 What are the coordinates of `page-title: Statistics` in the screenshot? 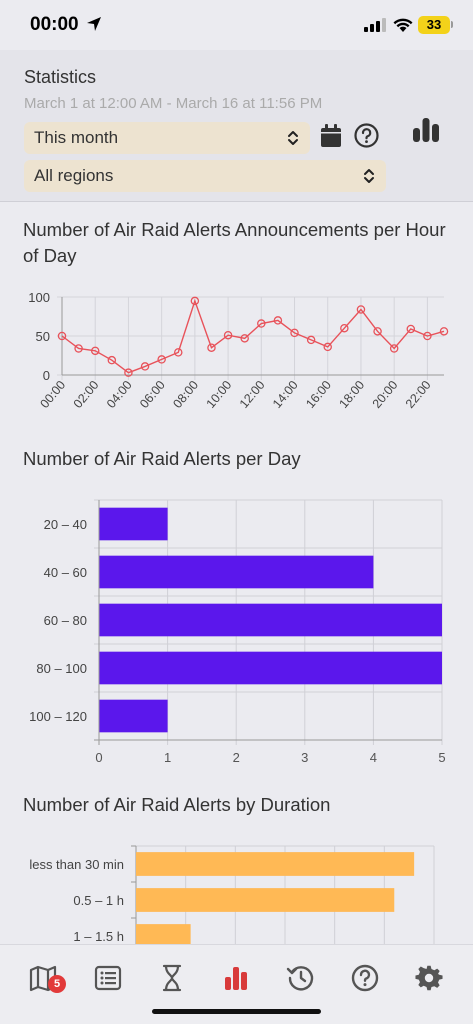 It's located at (60, 77).